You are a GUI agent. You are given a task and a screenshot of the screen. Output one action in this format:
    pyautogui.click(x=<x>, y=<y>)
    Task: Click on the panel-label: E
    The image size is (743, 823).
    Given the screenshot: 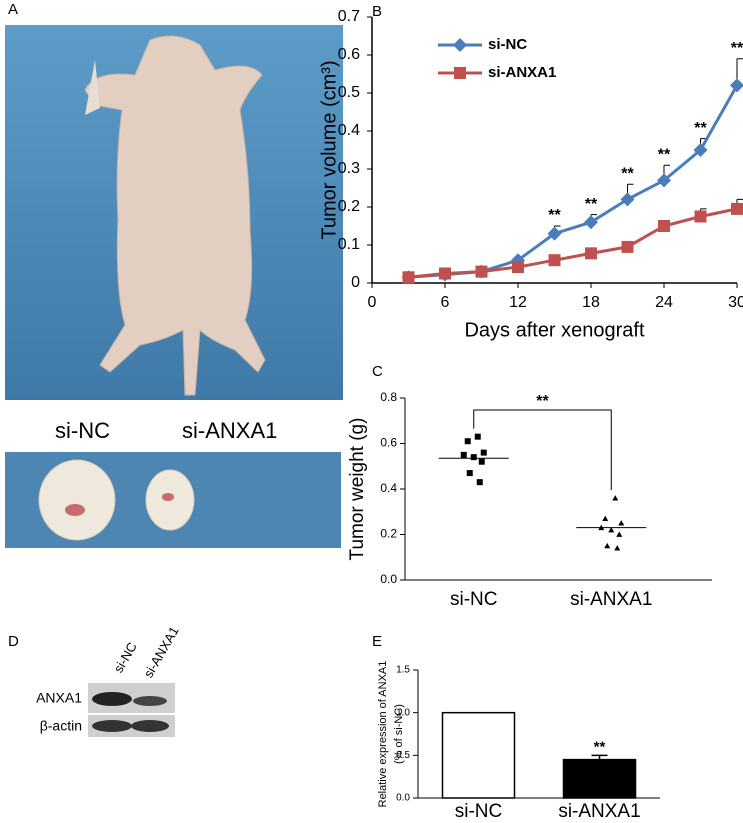 What is the action you would take?
    pyautogui.click(x=377, y=641)
    